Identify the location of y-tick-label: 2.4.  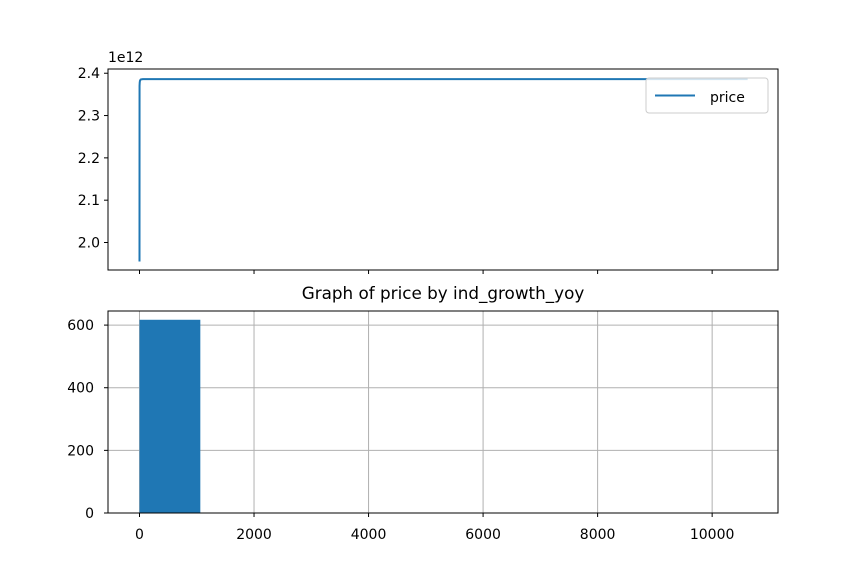
(89, 74).